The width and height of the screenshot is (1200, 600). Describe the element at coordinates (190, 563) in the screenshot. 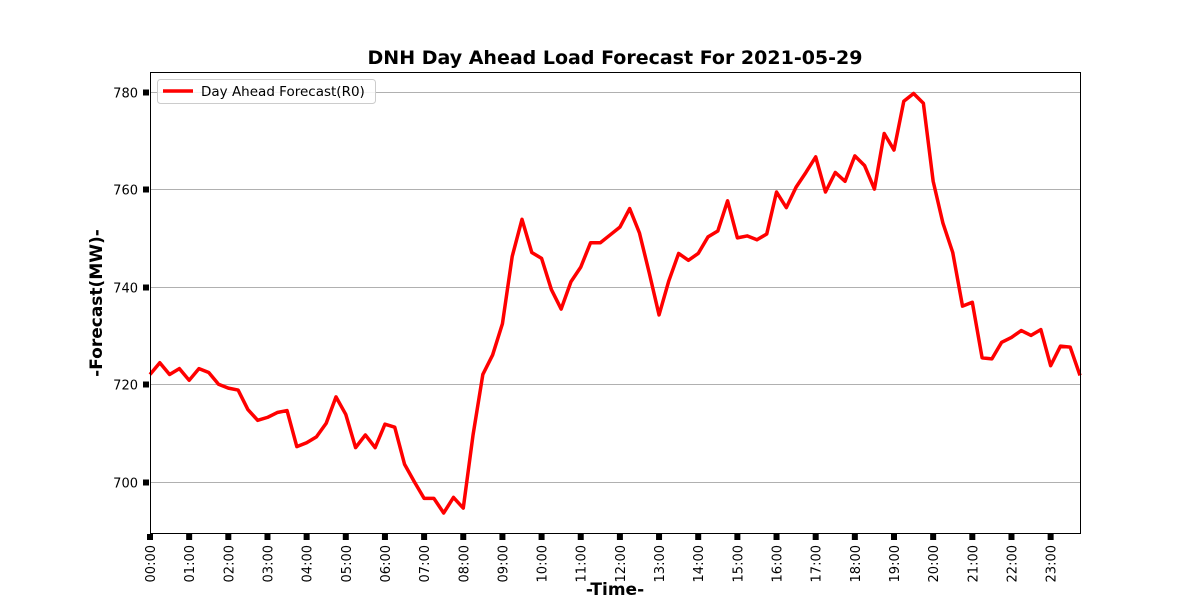

I see `x-tick-label: 01:00` at that location.